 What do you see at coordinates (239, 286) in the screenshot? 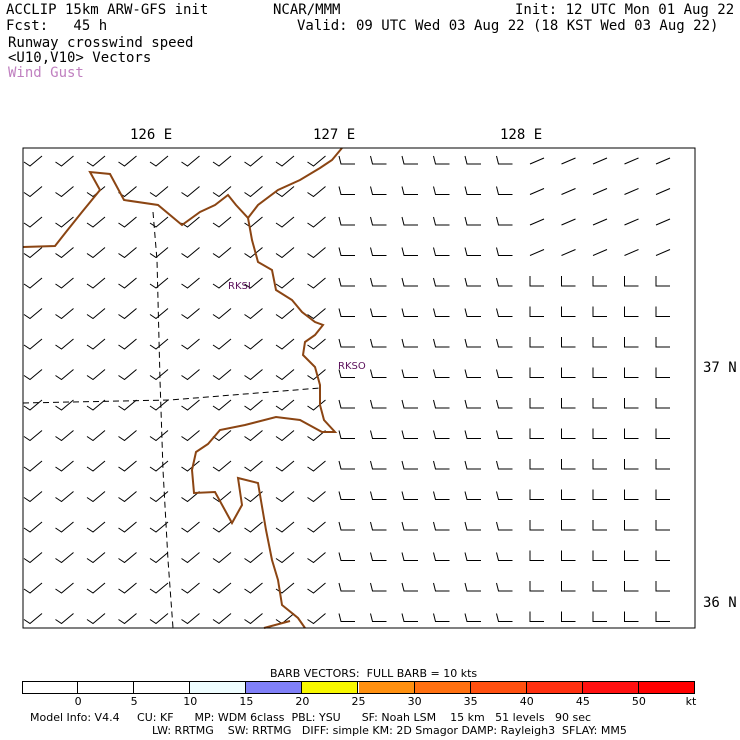
I see `station-rksi: RKSI` at bounding box center [239, 286].